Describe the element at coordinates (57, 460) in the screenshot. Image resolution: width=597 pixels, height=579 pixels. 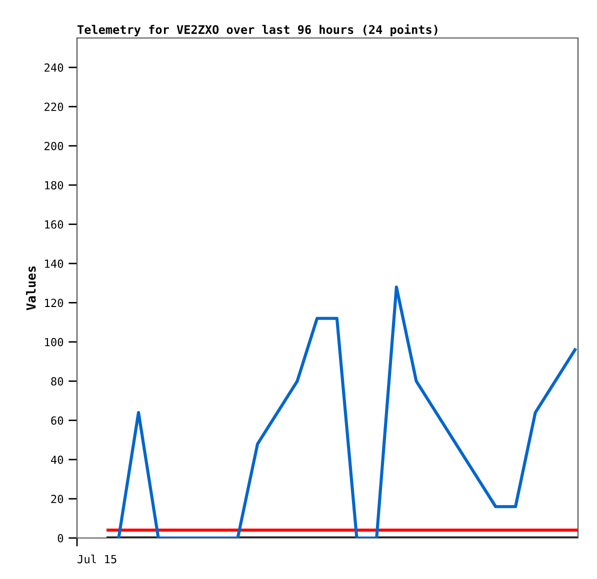
I see `y-tick-label: 40` at that location.